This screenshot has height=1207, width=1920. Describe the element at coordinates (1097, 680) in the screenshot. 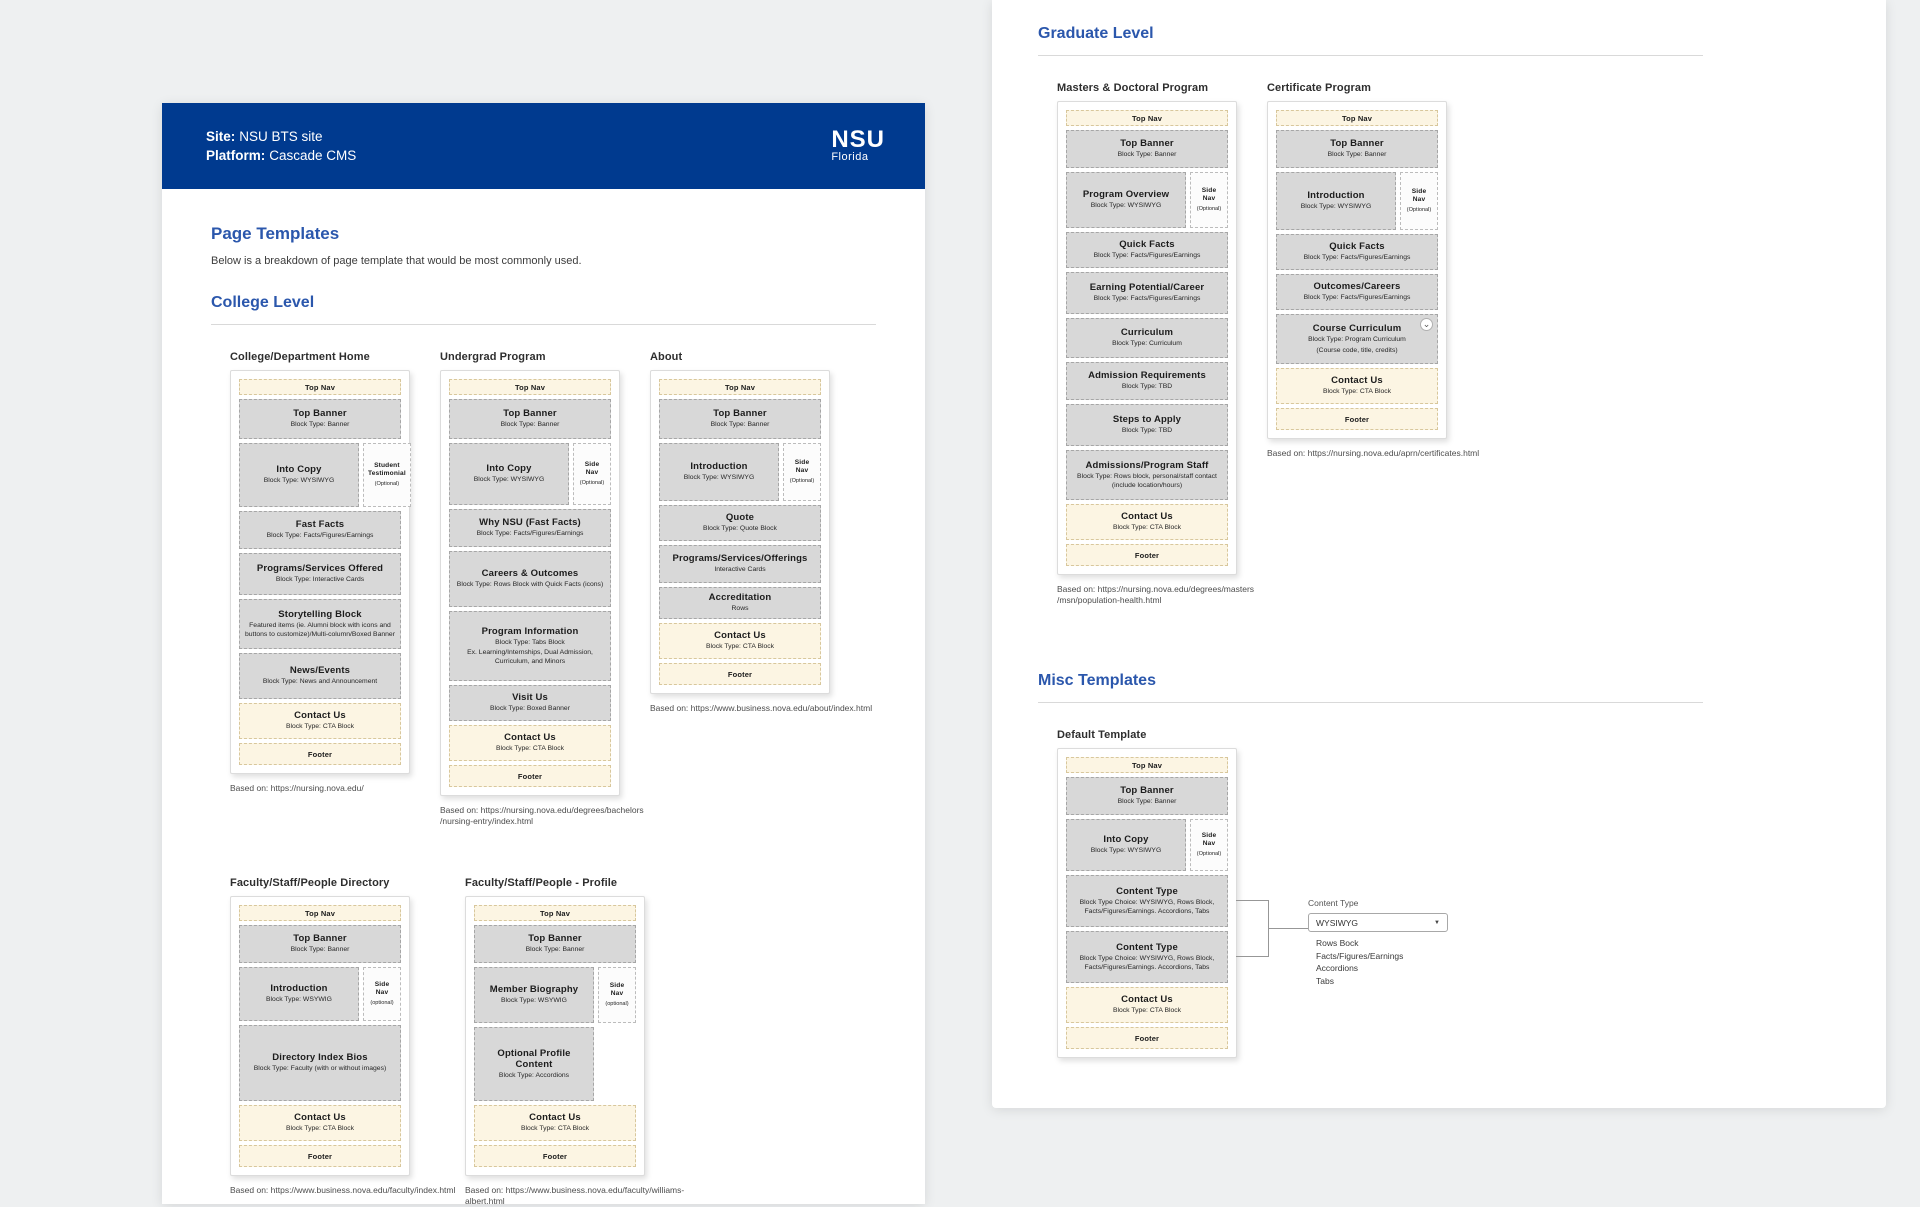

I see `section-heading: Misc Templates` at that location.